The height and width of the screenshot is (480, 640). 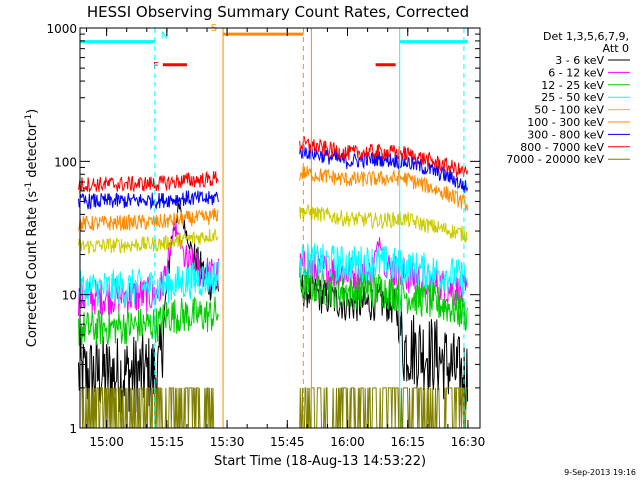 What do you see at coordinates (274, 47) in the screenshot?
I see `flag-layer: N F S` at bounding box center [274, 47].